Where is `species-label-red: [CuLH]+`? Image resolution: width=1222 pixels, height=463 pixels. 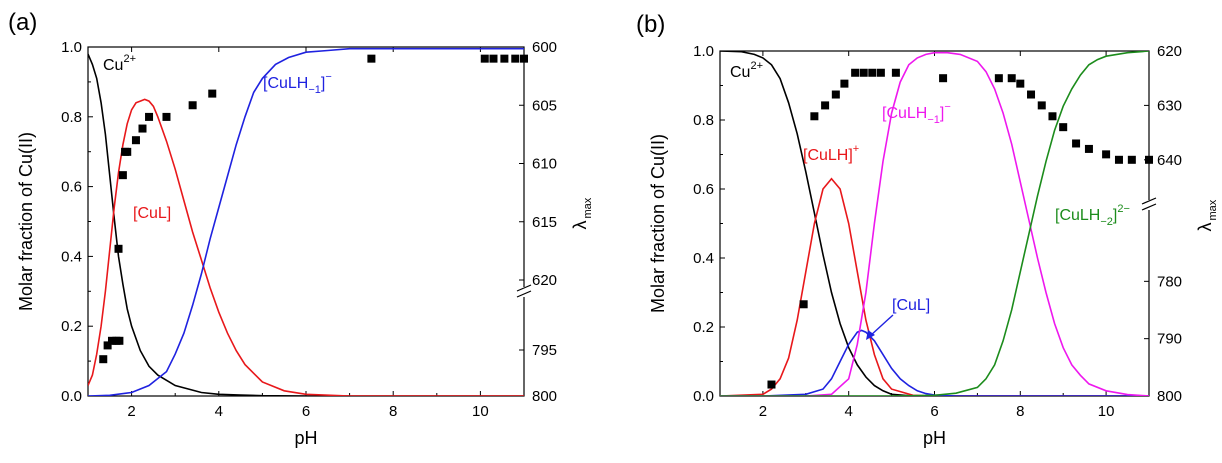
species-label-red: [CuLH]+ is located at coordinates (831, 153).